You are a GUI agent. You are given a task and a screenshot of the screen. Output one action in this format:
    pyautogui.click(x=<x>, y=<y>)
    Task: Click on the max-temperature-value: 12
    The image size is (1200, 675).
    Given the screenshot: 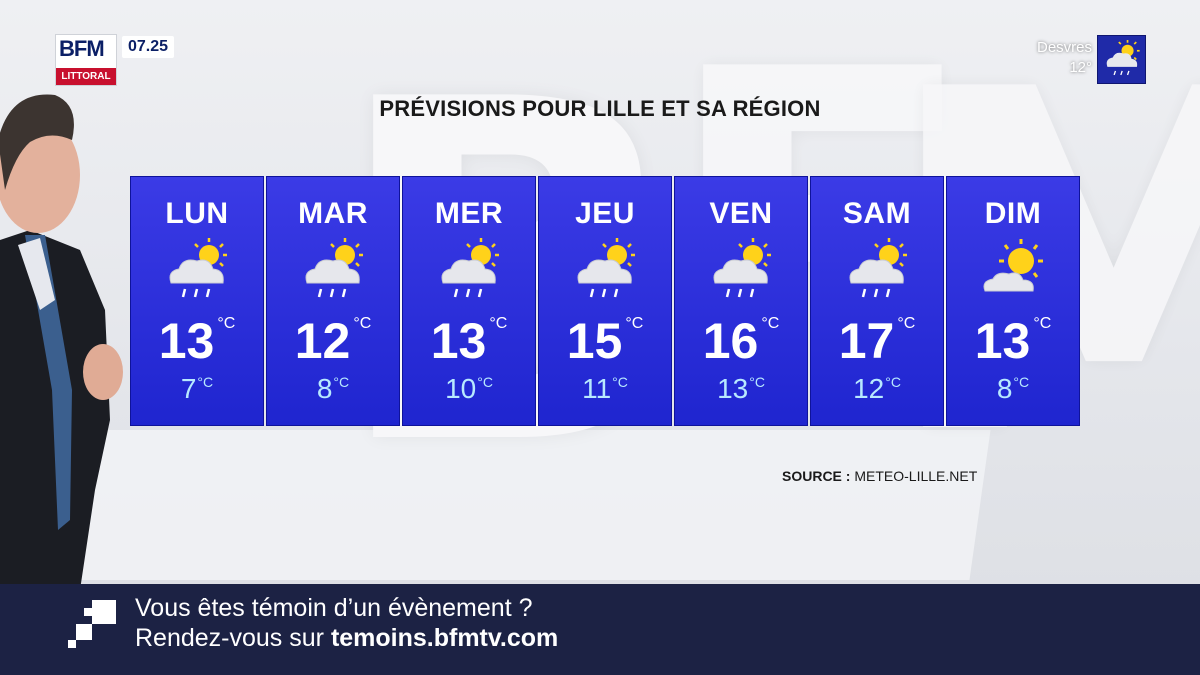 What is the action you would take?
    pyautogui.click(x=322, y=341)
    